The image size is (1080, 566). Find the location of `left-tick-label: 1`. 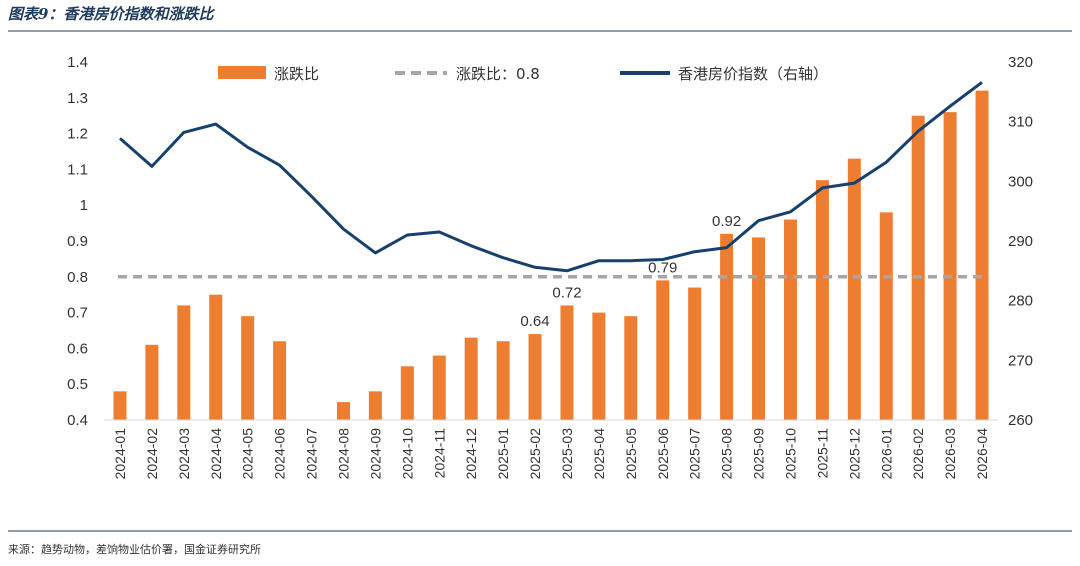

left-tick-label: 1 is located at coordinates (84, 205).